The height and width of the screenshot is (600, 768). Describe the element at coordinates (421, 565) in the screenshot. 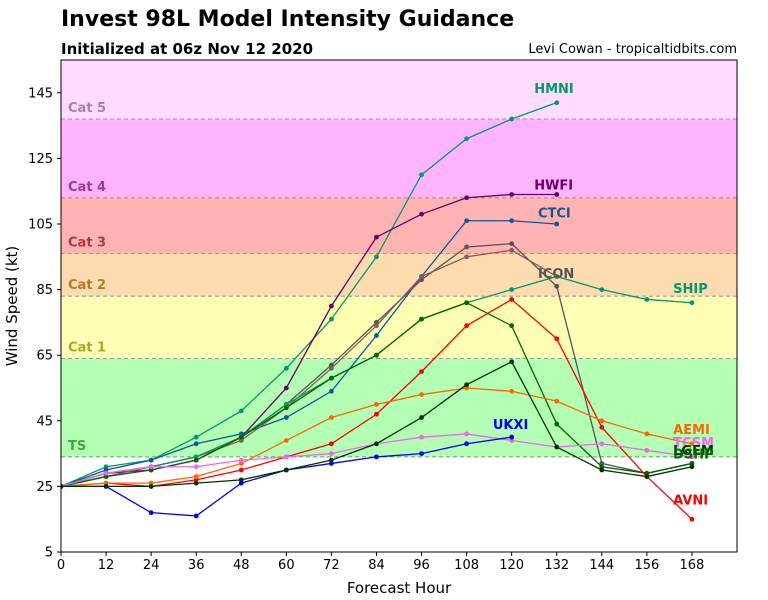

I see `x-tick-label: 96` at that location.